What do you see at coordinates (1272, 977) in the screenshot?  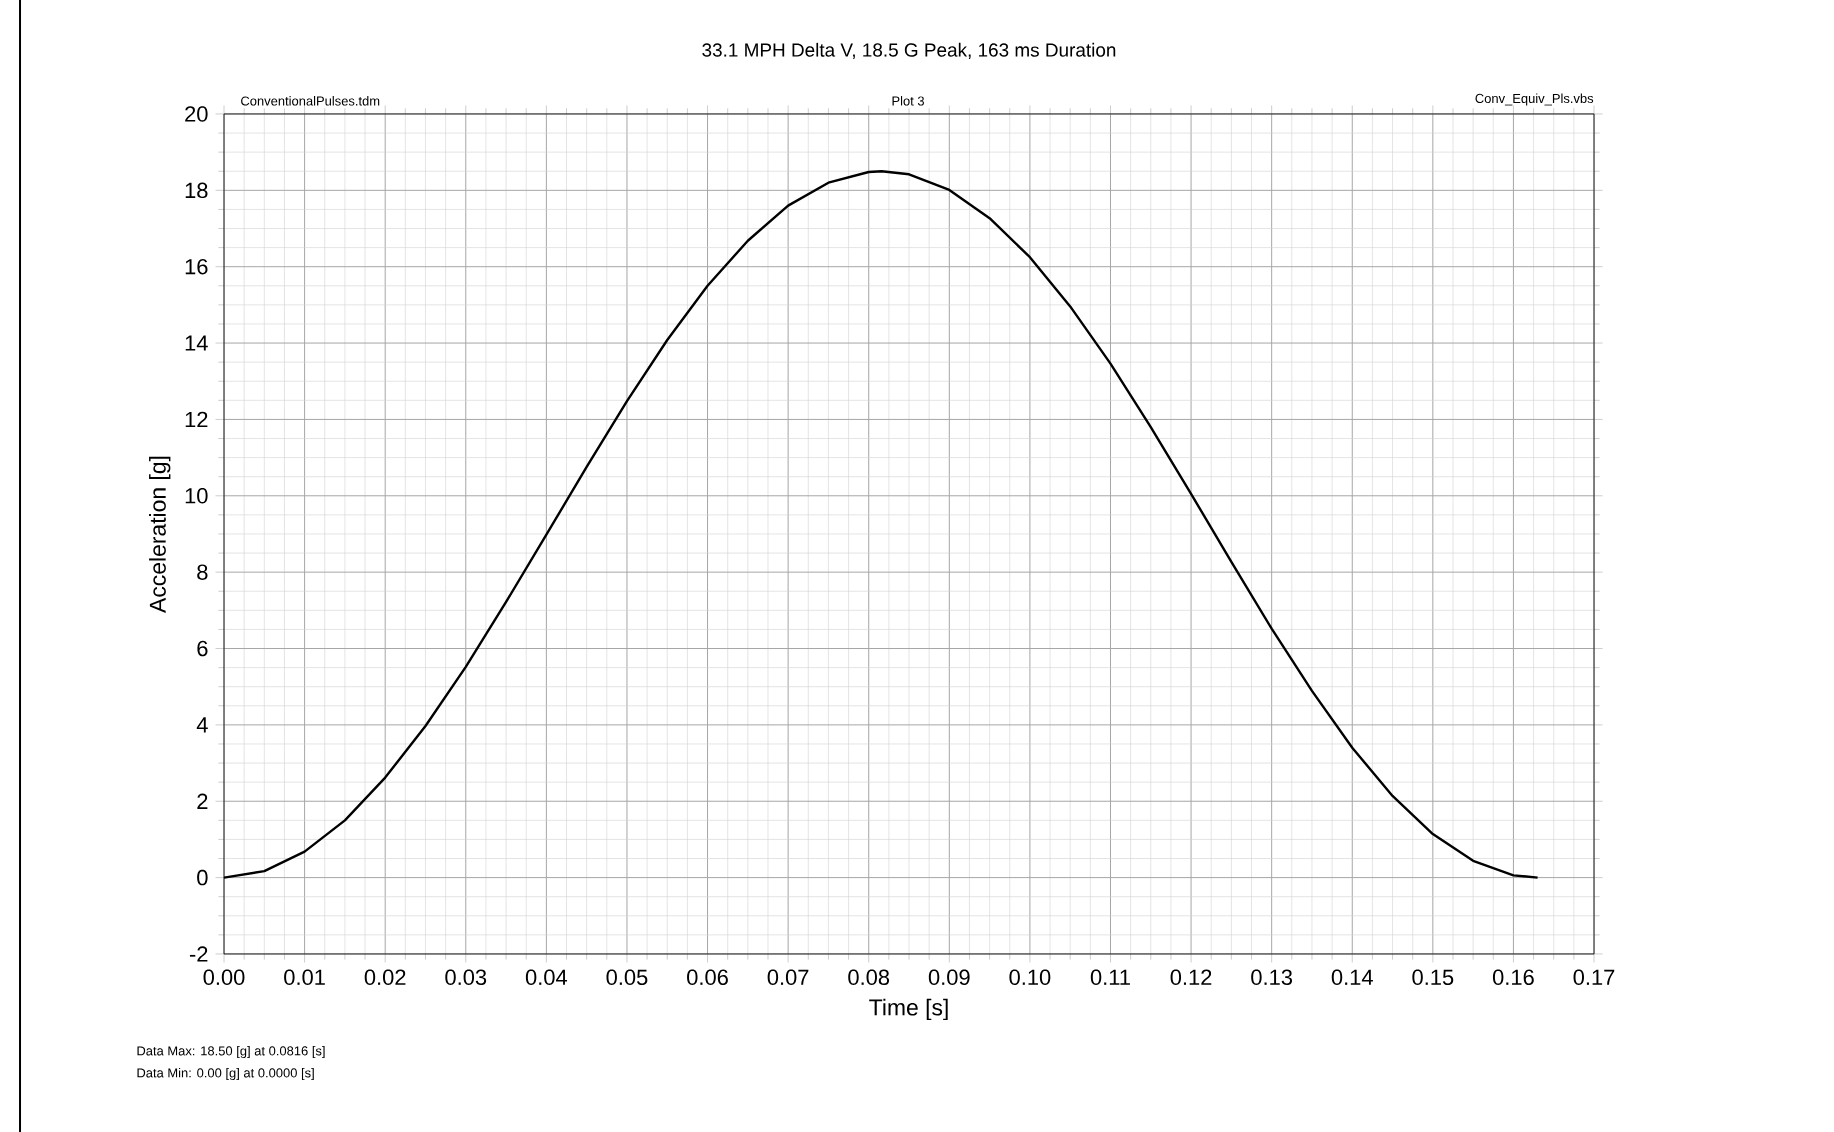 I see `x-tick-label: 0.13` at bounding box center [1272, 977].